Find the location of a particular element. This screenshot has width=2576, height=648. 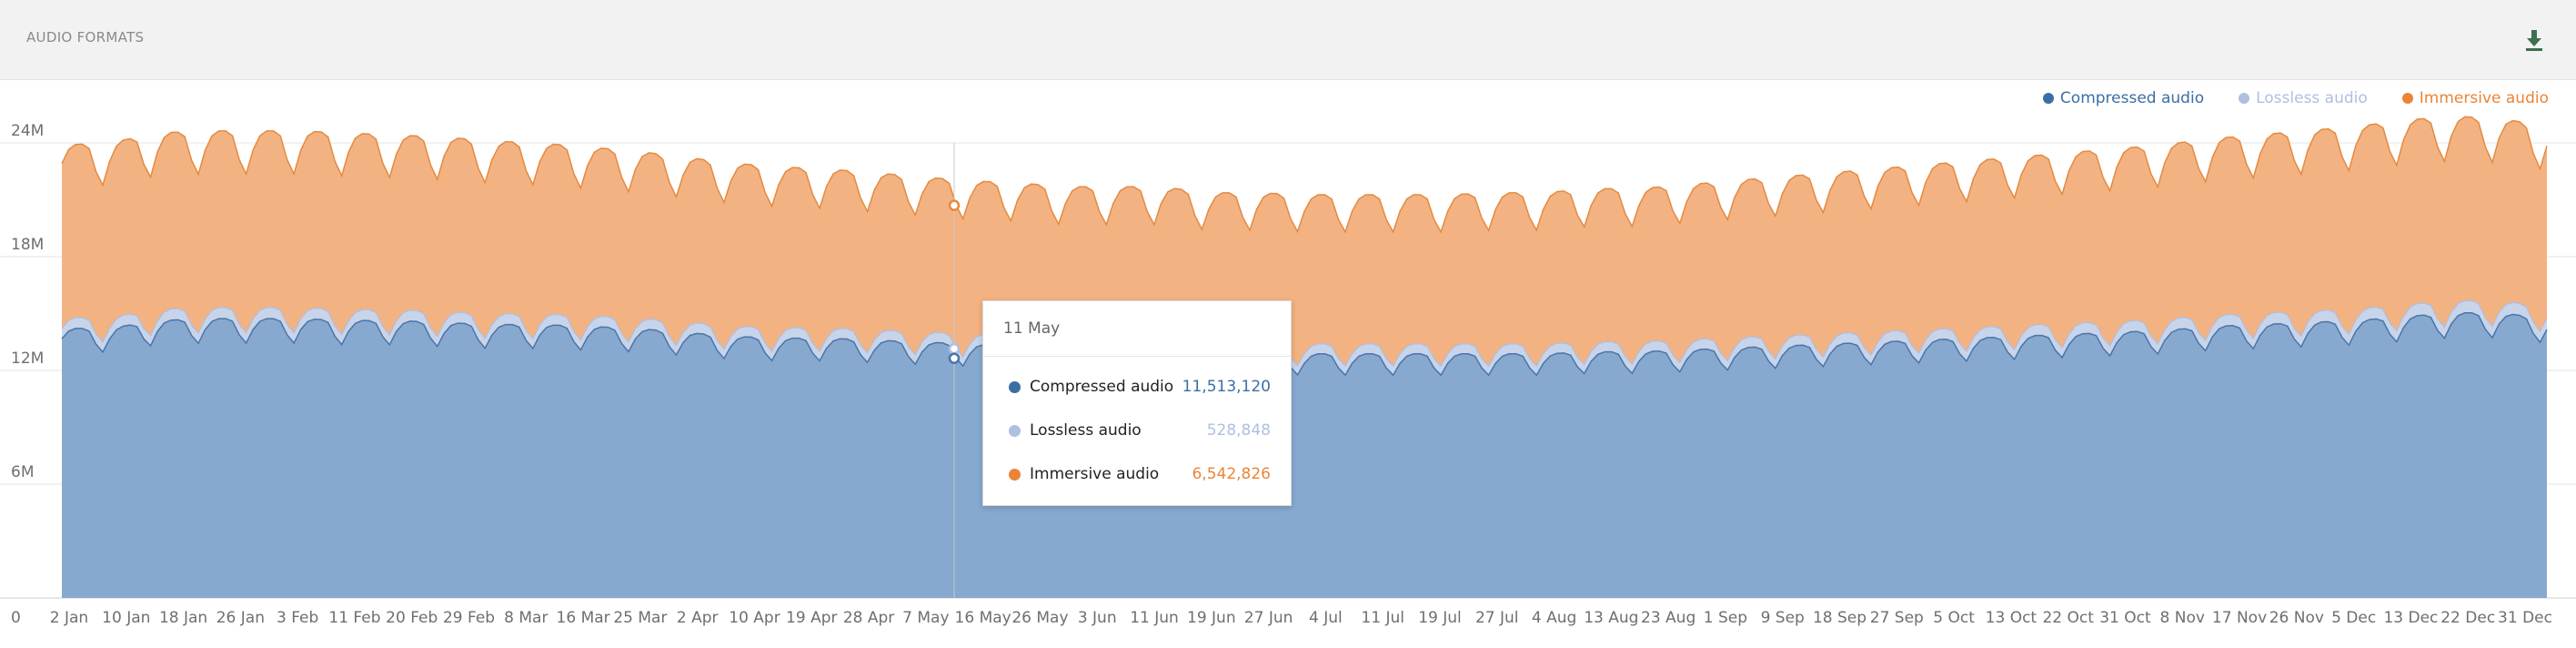

x-tick-label: 2 Jan is located at coordinates (69, 618).